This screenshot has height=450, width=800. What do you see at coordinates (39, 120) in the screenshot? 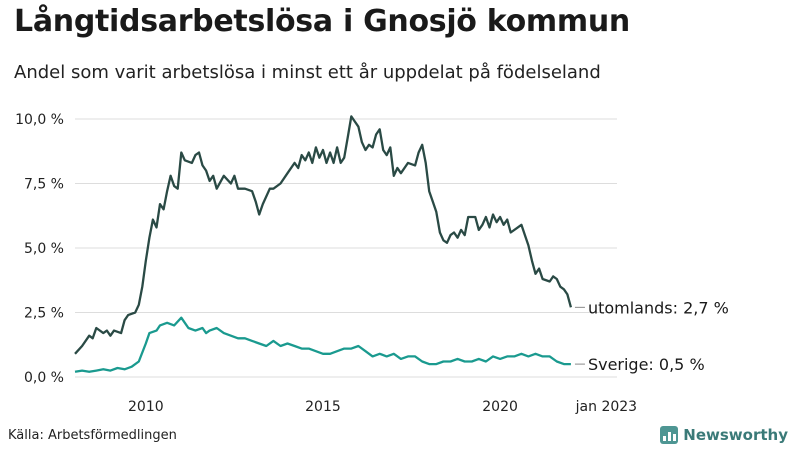
I see `y-tick-label: 10,0 %` at bounding box center [39, 120].